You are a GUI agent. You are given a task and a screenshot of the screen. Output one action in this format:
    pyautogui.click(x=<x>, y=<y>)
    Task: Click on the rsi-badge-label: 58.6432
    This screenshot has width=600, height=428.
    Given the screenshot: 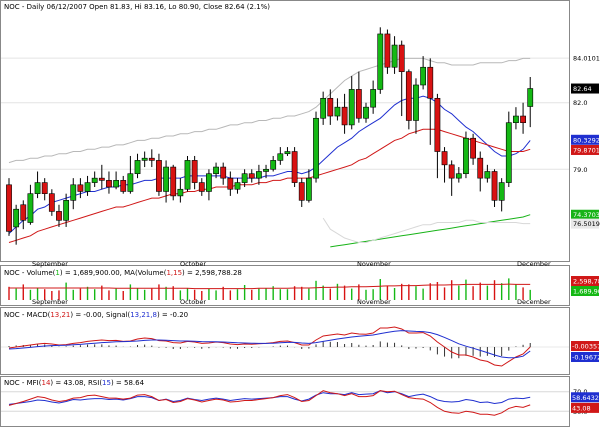 What is the action you would take?
    pyautogui.click(x=585, y=398)
    